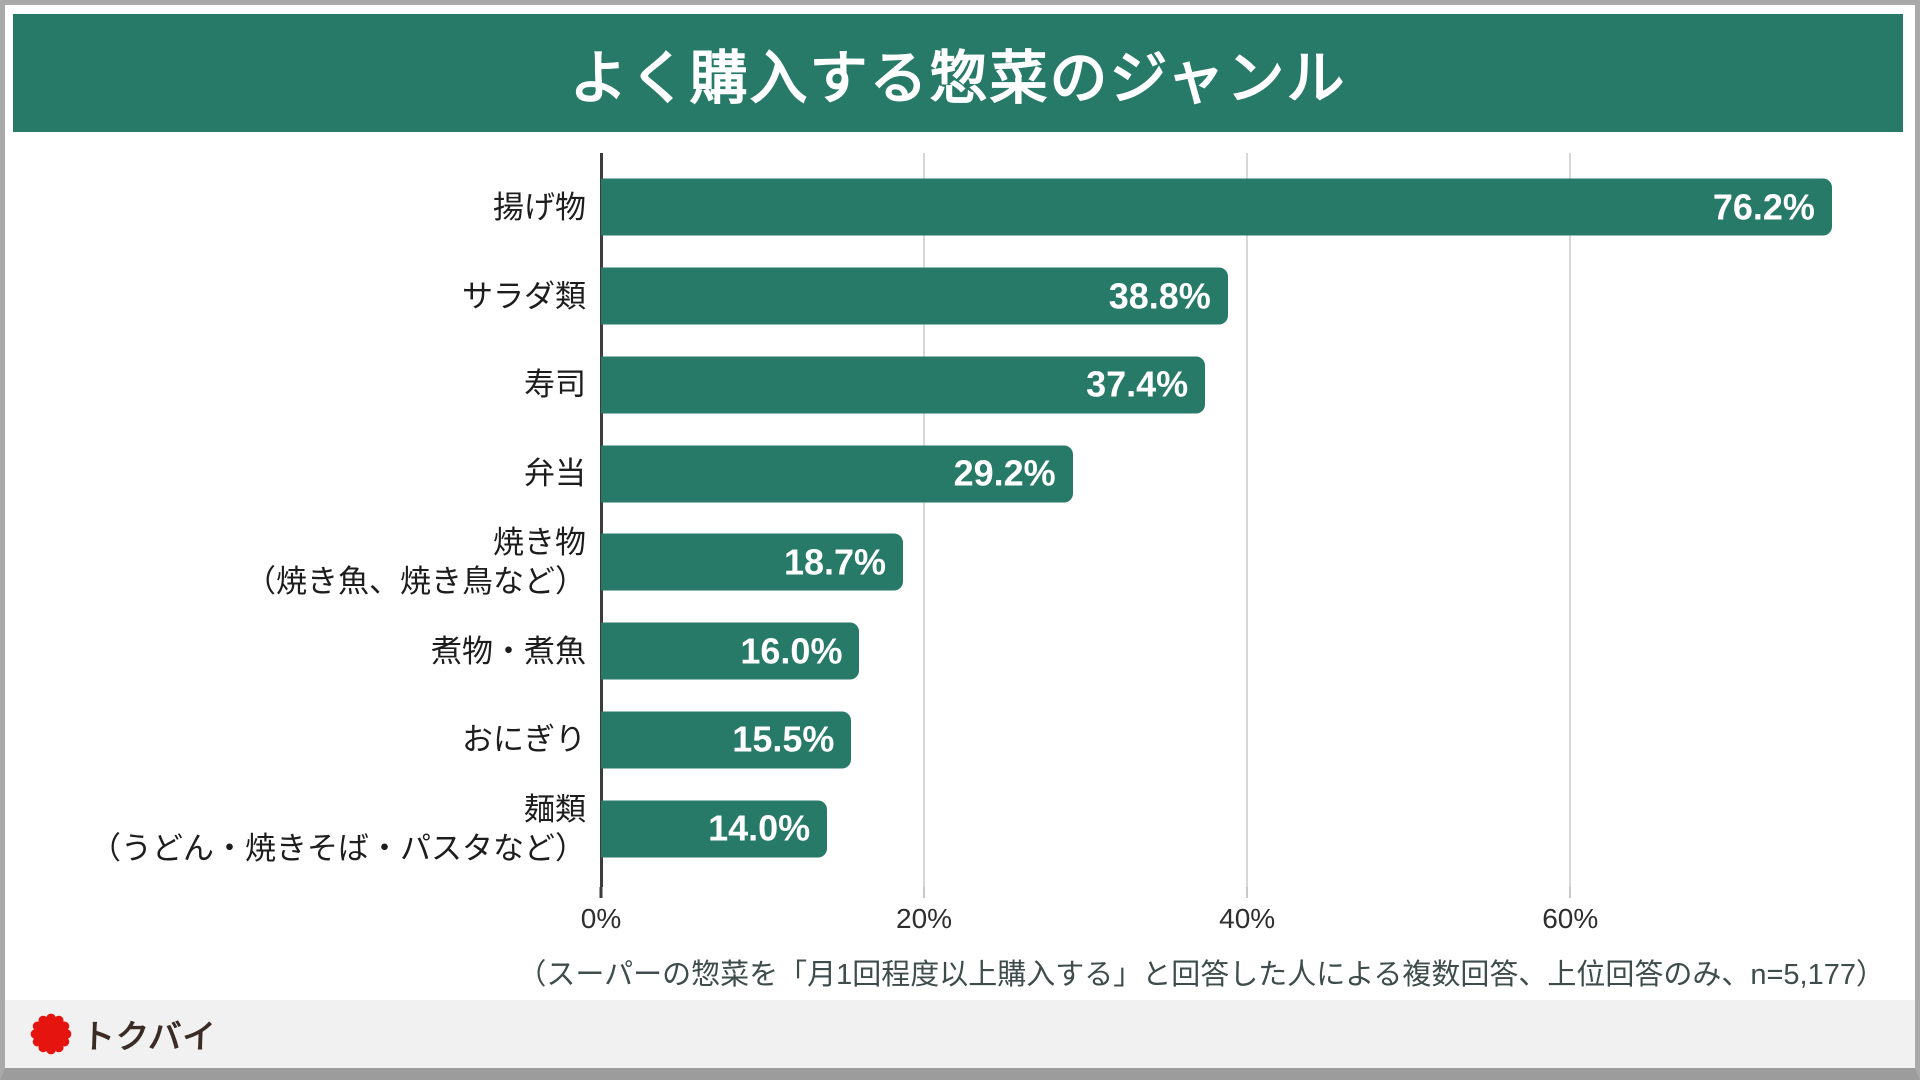 The height and width of the screenshot is (1080, 1920). What do you see at coordinates (752, 562) in the screenshot?
I see `bar: 18.7%` at bounding box center [752, 562].